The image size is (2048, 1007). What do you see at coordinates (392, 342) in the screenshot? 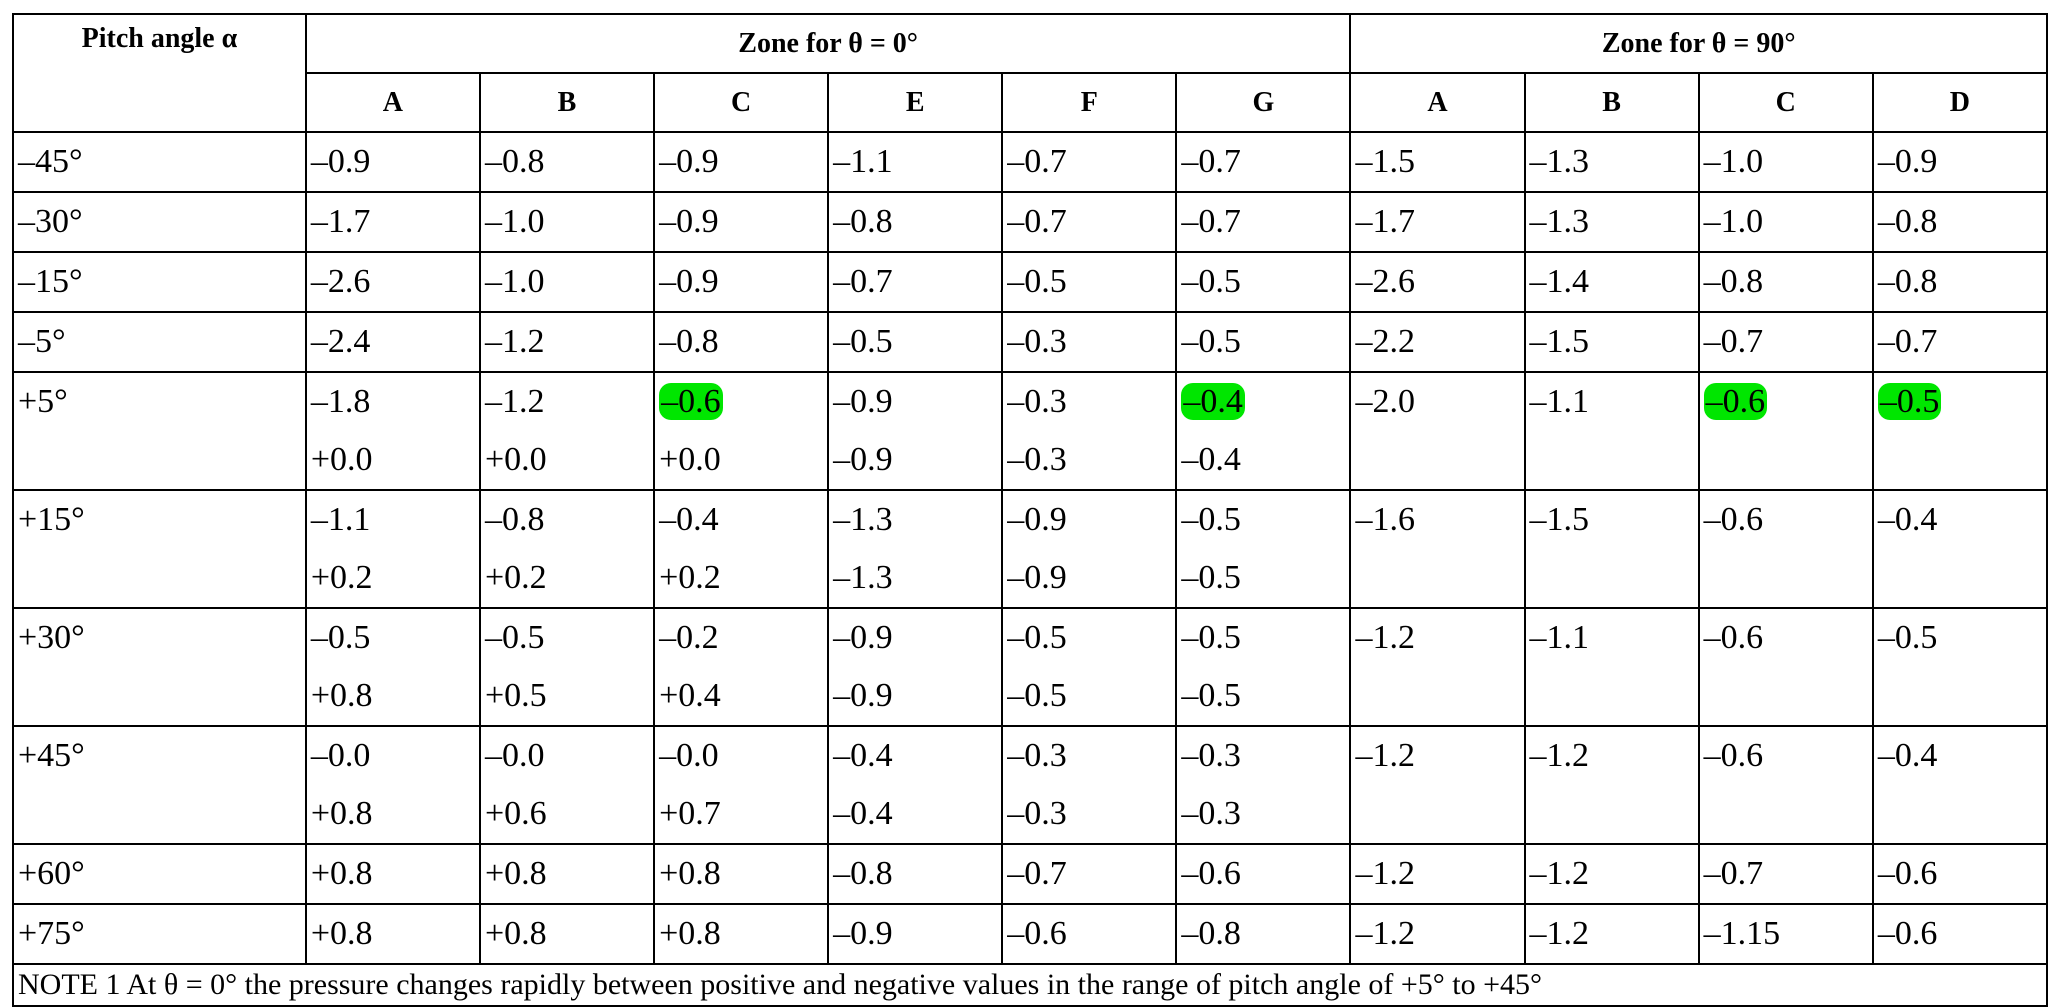
I see `value-cell: –2.4` at bounding box center [392, 342].